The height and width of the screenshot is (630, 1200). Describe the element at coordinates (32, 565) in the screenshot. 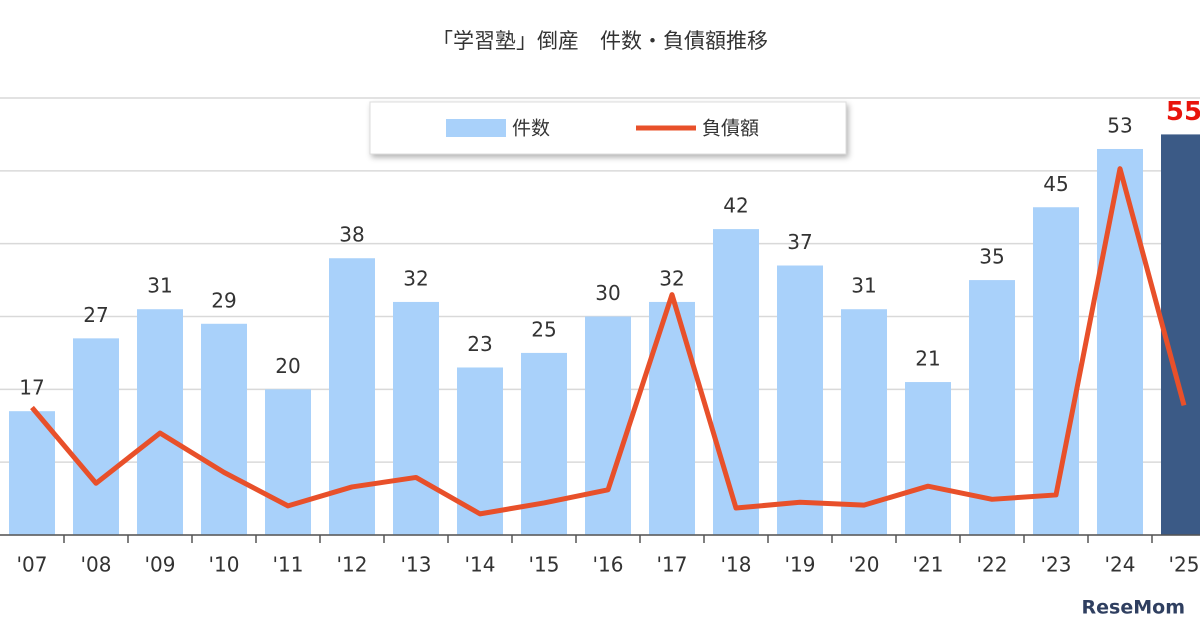

I see `x-tick-label: '07` at that location.